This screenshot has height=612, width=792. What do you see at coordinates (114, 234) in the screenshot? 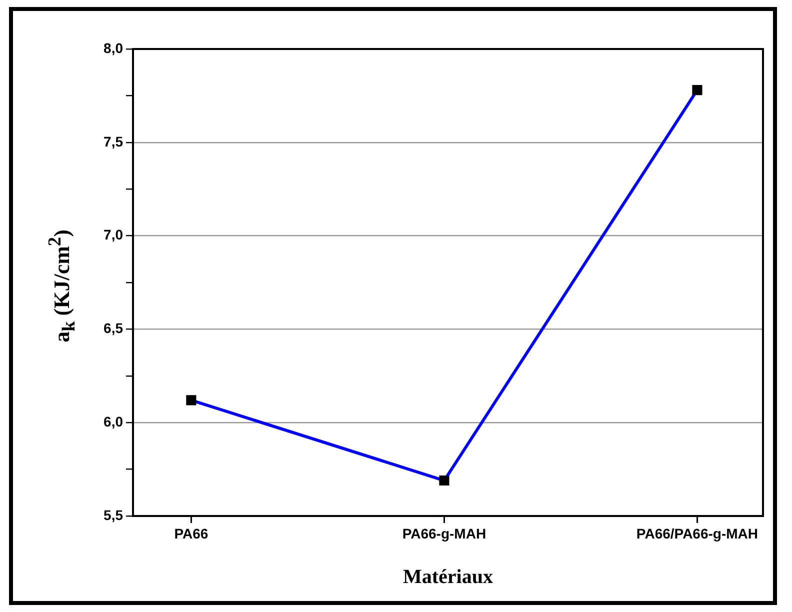
I see `y-tick-label: 7,0` at bounding box center [114, 234].